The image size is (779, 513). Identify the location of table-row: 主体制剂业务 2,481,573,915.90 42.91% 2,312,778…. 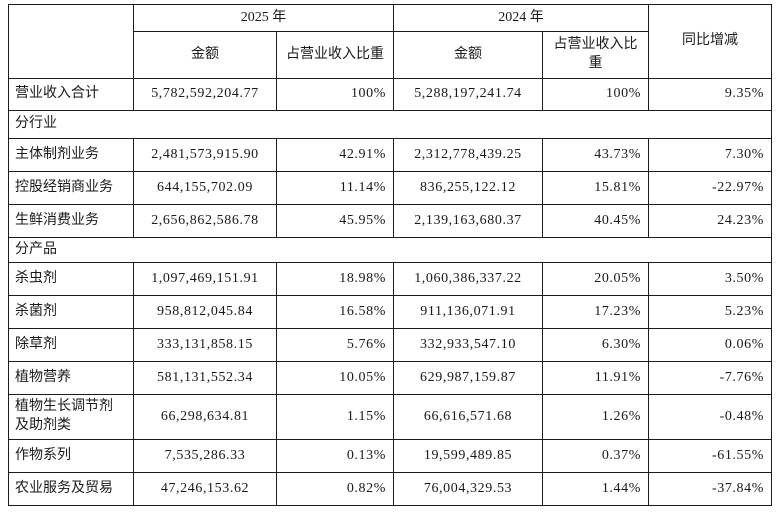
(390, 155).